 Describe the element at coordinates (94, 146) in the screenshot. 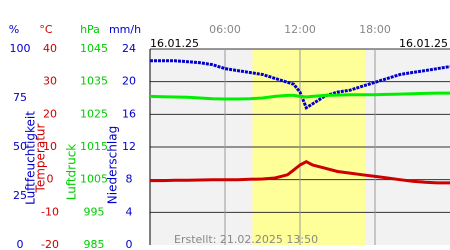

I see `y-tick-label: 1015` at that location.